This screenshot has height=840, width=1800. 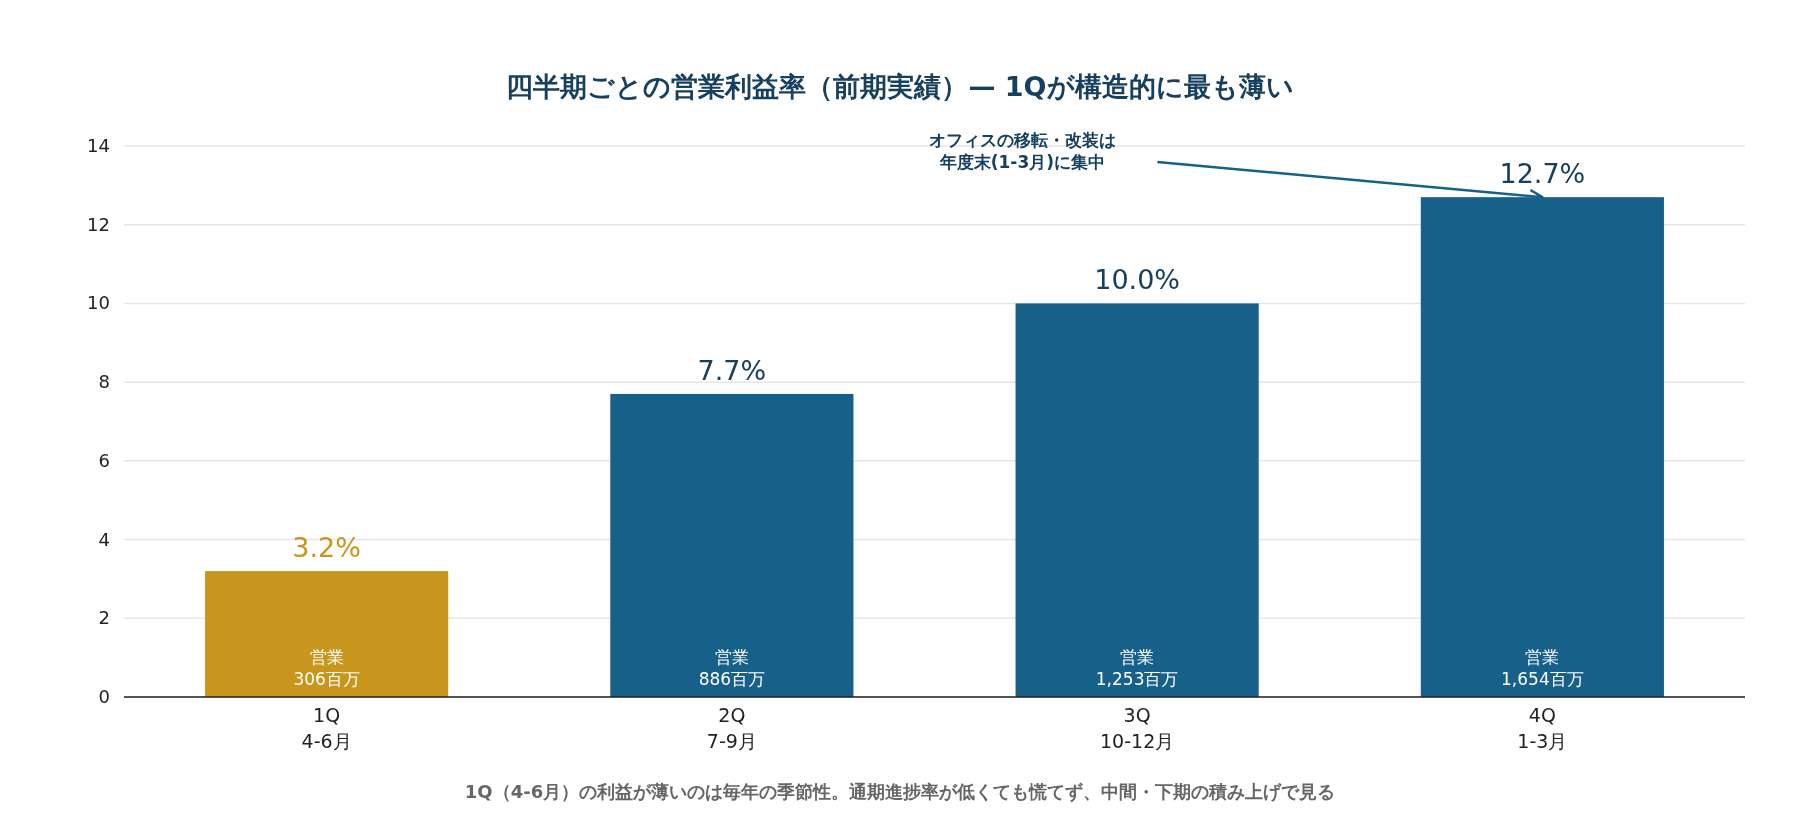 I want to click on y-tick-label: 12, so click(x=98, y=224).